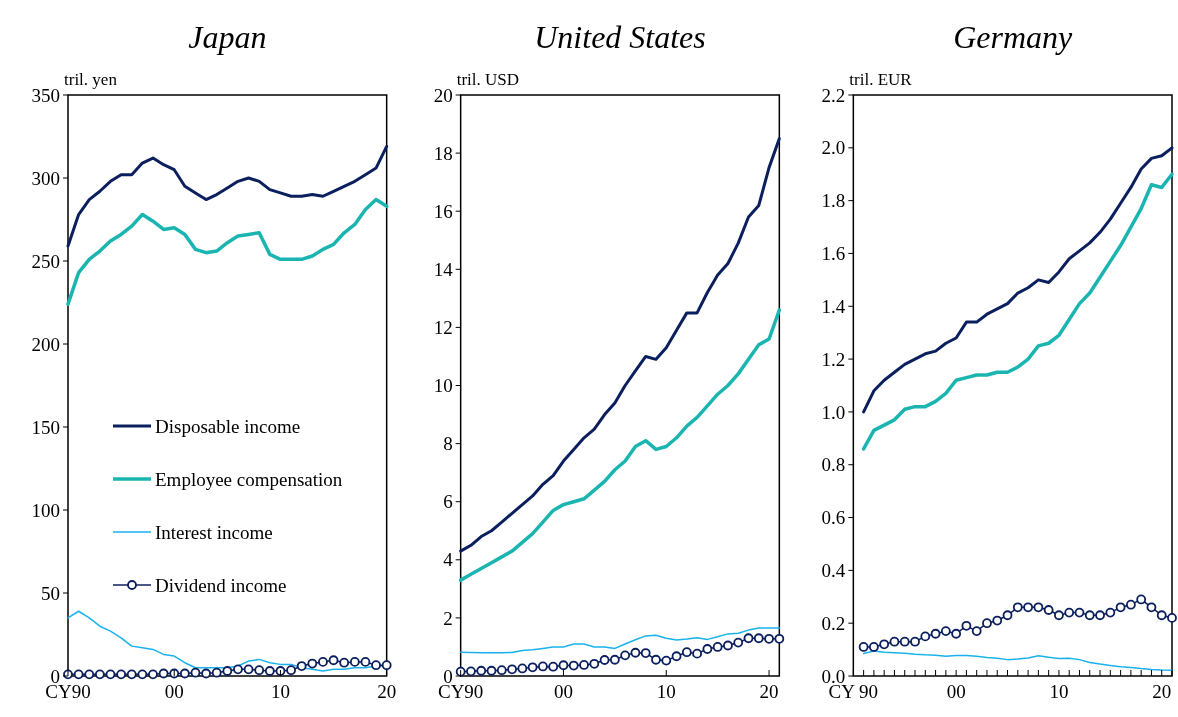 The image size is (1178, 717). What do you see at coordinates (443, 95) in the screenshot?
I see `y-tick-label: 20` at bounding box center [443, 95].